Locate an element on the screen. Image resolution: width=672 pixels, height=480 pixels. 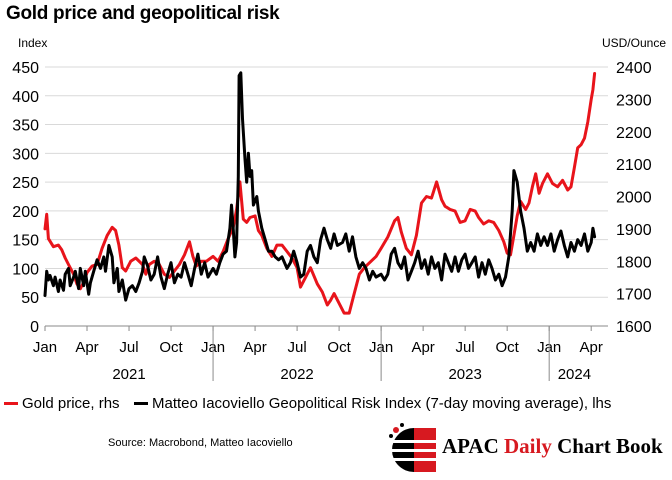
right-tick-label: 1600 is located at coordinates (634, 327).